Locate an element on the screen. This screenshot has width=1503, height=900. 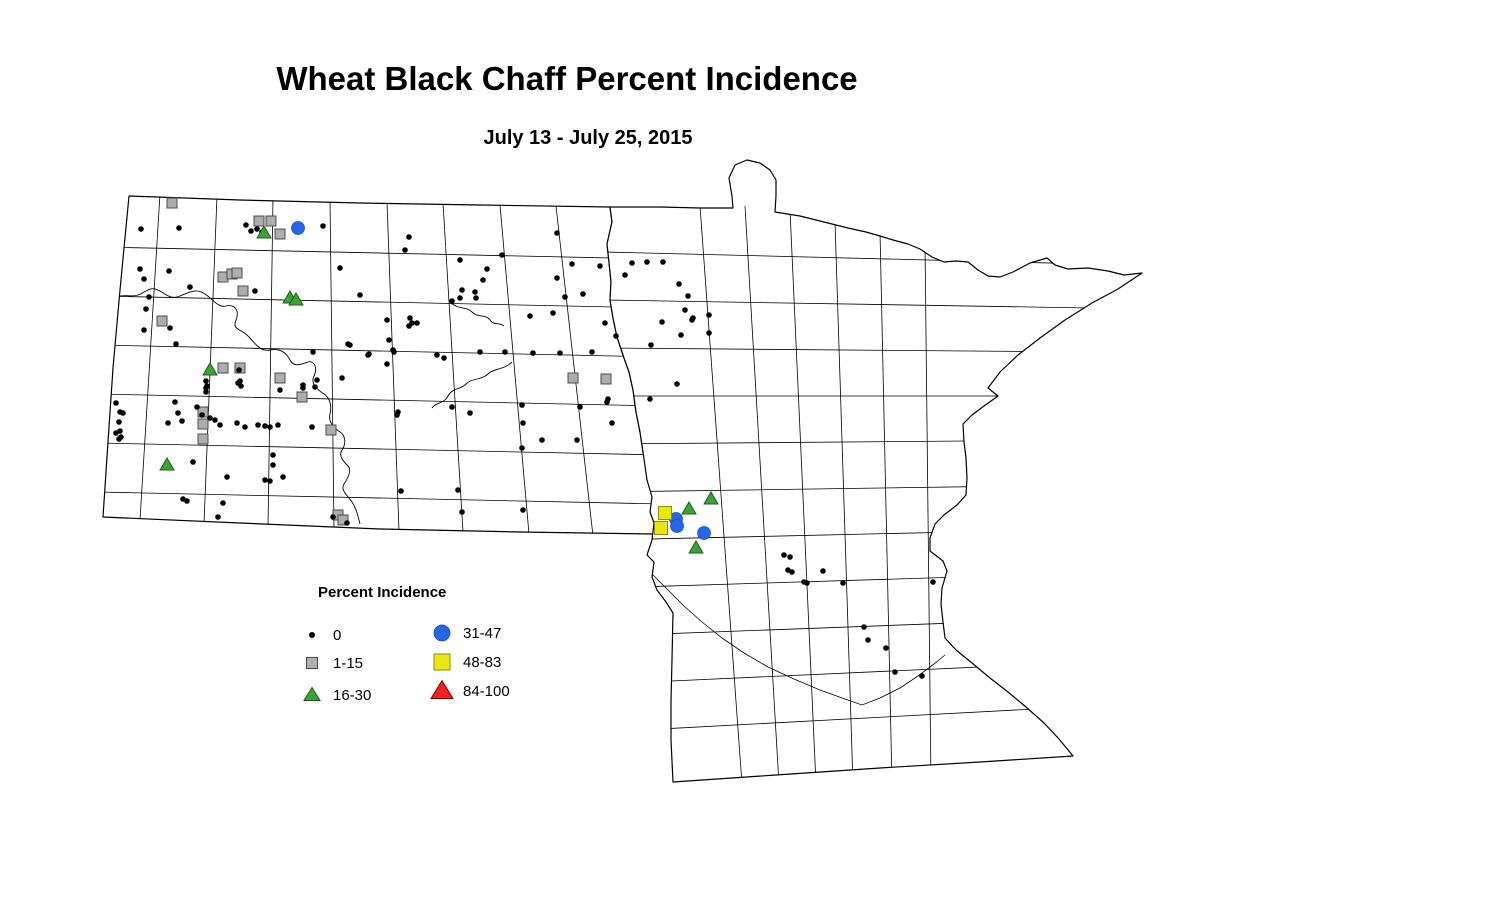
map-point-c3 is located at coordinates (677, 526).